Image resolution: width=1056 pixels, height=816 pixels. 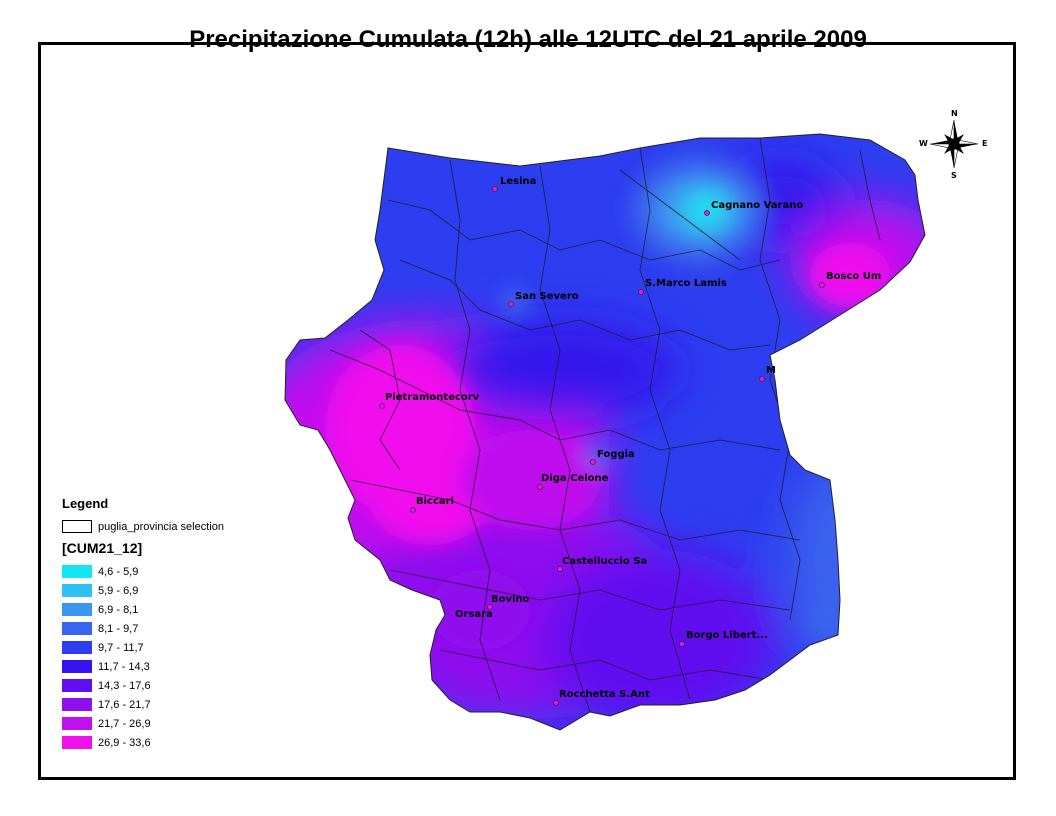 I want to click on legend-class-row: 21,7 - 26,9, so click(x=182, y=723).